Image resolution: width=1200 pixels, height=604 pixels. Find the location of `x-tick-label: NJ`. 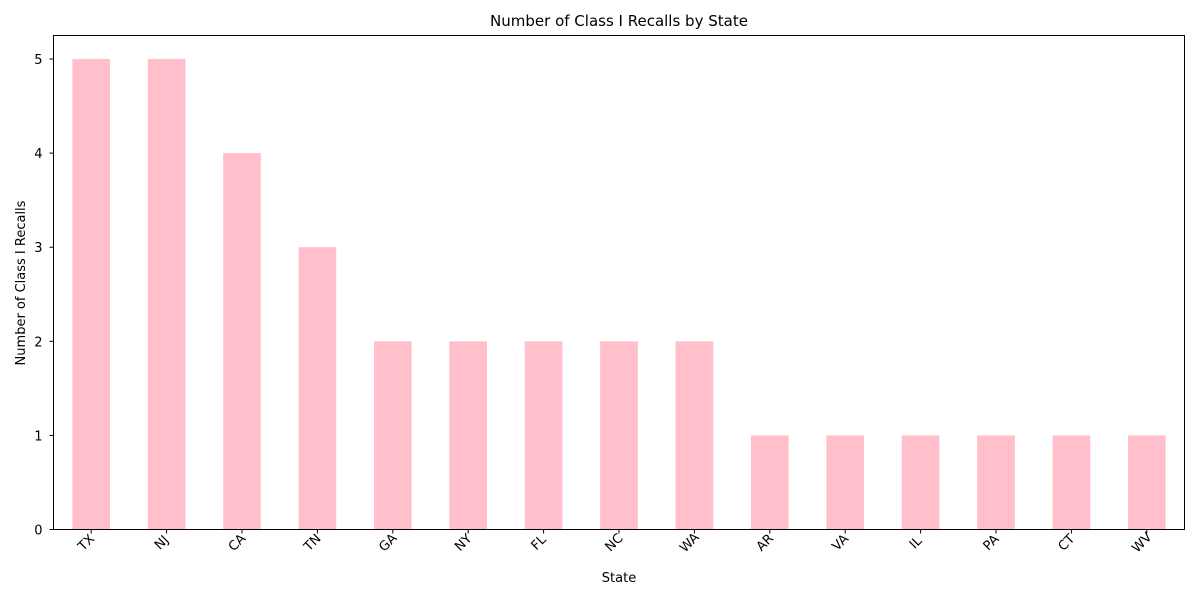

x-tick-label: NJ is located at coordinates (162, 543).